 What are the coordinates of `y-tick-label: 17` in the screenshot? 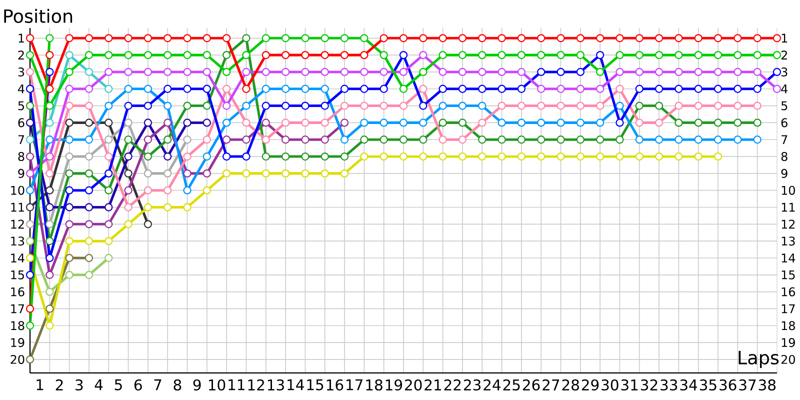 It's located at (17, 309).